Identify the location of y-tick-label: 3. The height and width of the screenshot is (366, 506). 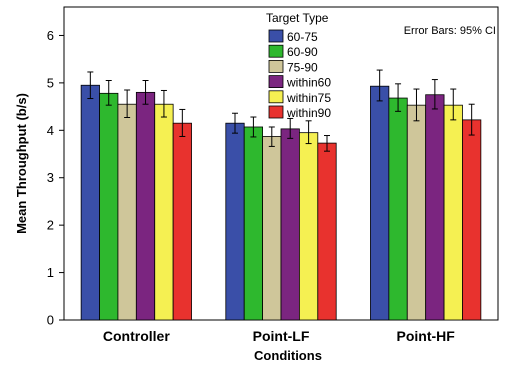
(50, 177).